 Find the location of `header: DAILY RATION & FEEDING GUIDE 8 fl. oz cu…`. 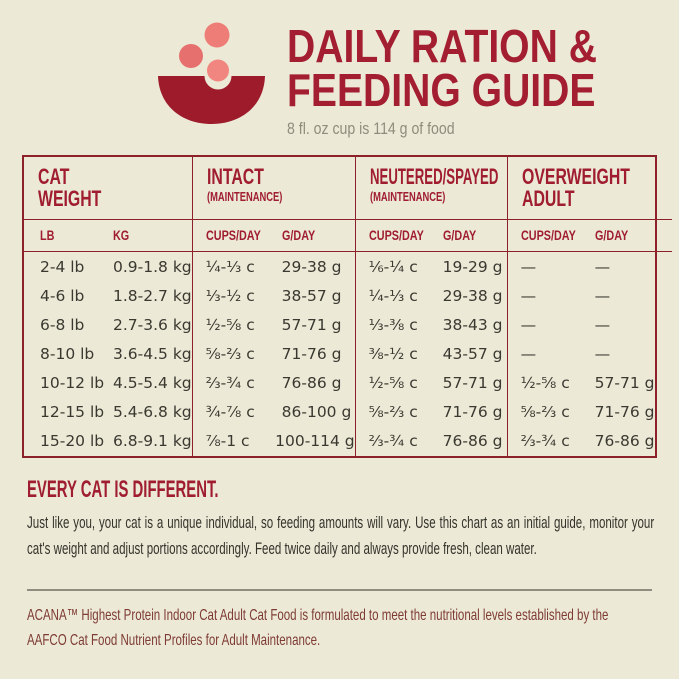

header: DAILY RATION & FEEDING GUIDE 8 fl. oz cu… is located at coordinates (469, 81).